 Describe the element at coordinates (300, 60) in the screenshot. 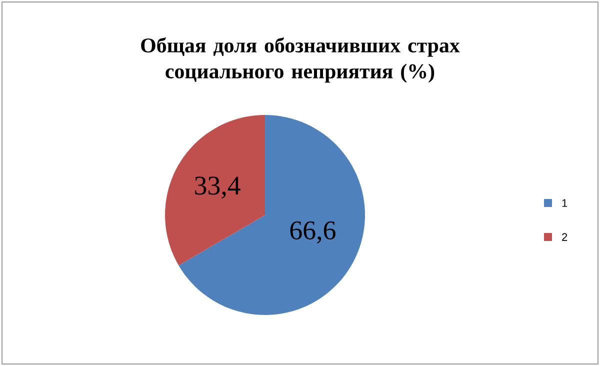

I see `chart-title: Общая доля обозначивших страх социального неприятия (%)` at that location.